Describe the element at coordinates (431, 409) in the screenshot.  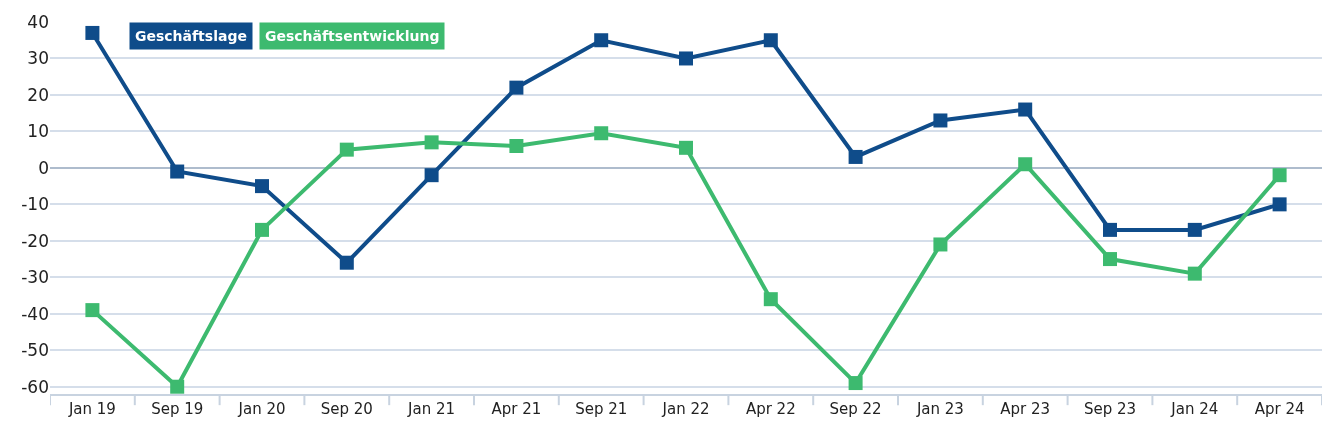
I see `x-tick-label: Jan 21` at that location.